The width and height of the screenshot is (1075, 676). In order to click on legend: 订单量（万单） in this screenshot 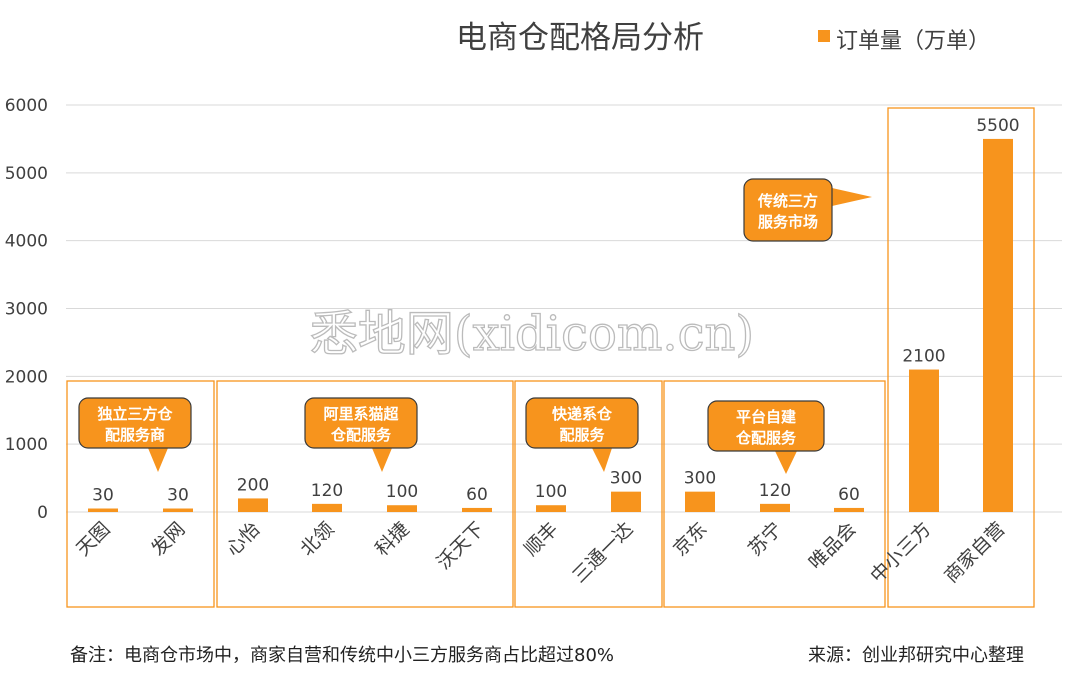, I will do `click(904, 41)`.